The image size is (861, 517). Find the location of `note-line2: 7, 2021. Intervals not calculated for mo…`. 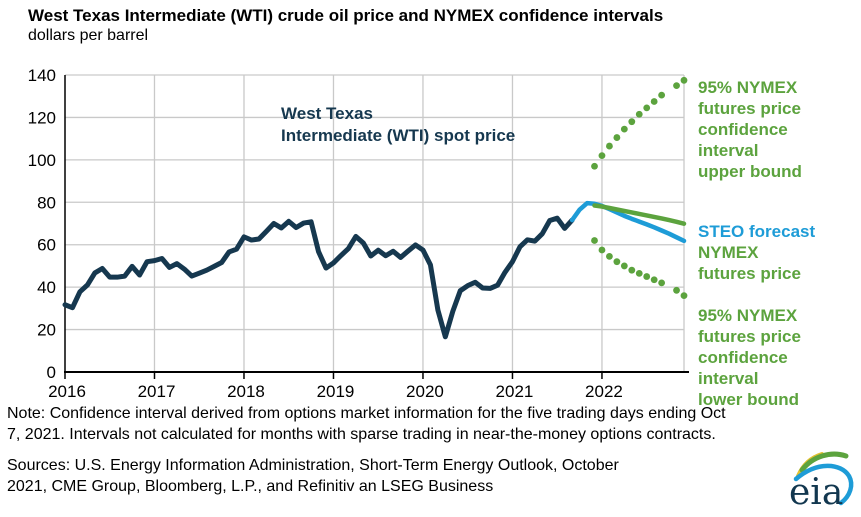

note-line2: 7, 2021. Intervals not calculated for mo… is located at coordinates (361, 434).